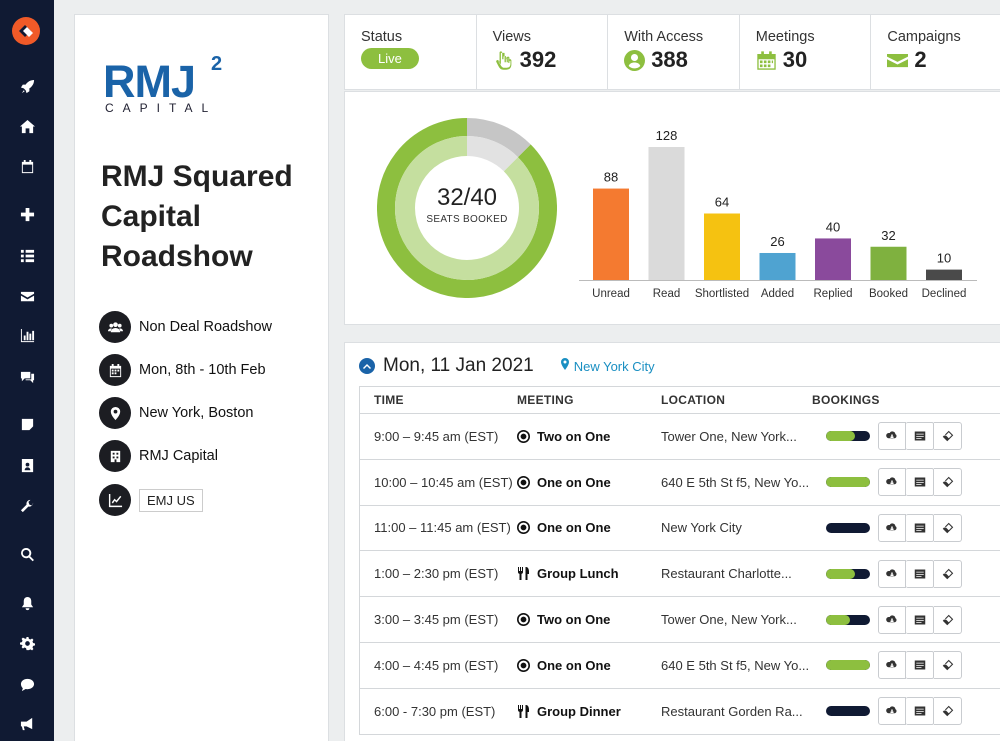 The height and width of the screenshot is (741, 1000). Describe the element at coordinates (171, 500) in the screenshot. I see `ticker-tag: EMJ US` at that location.